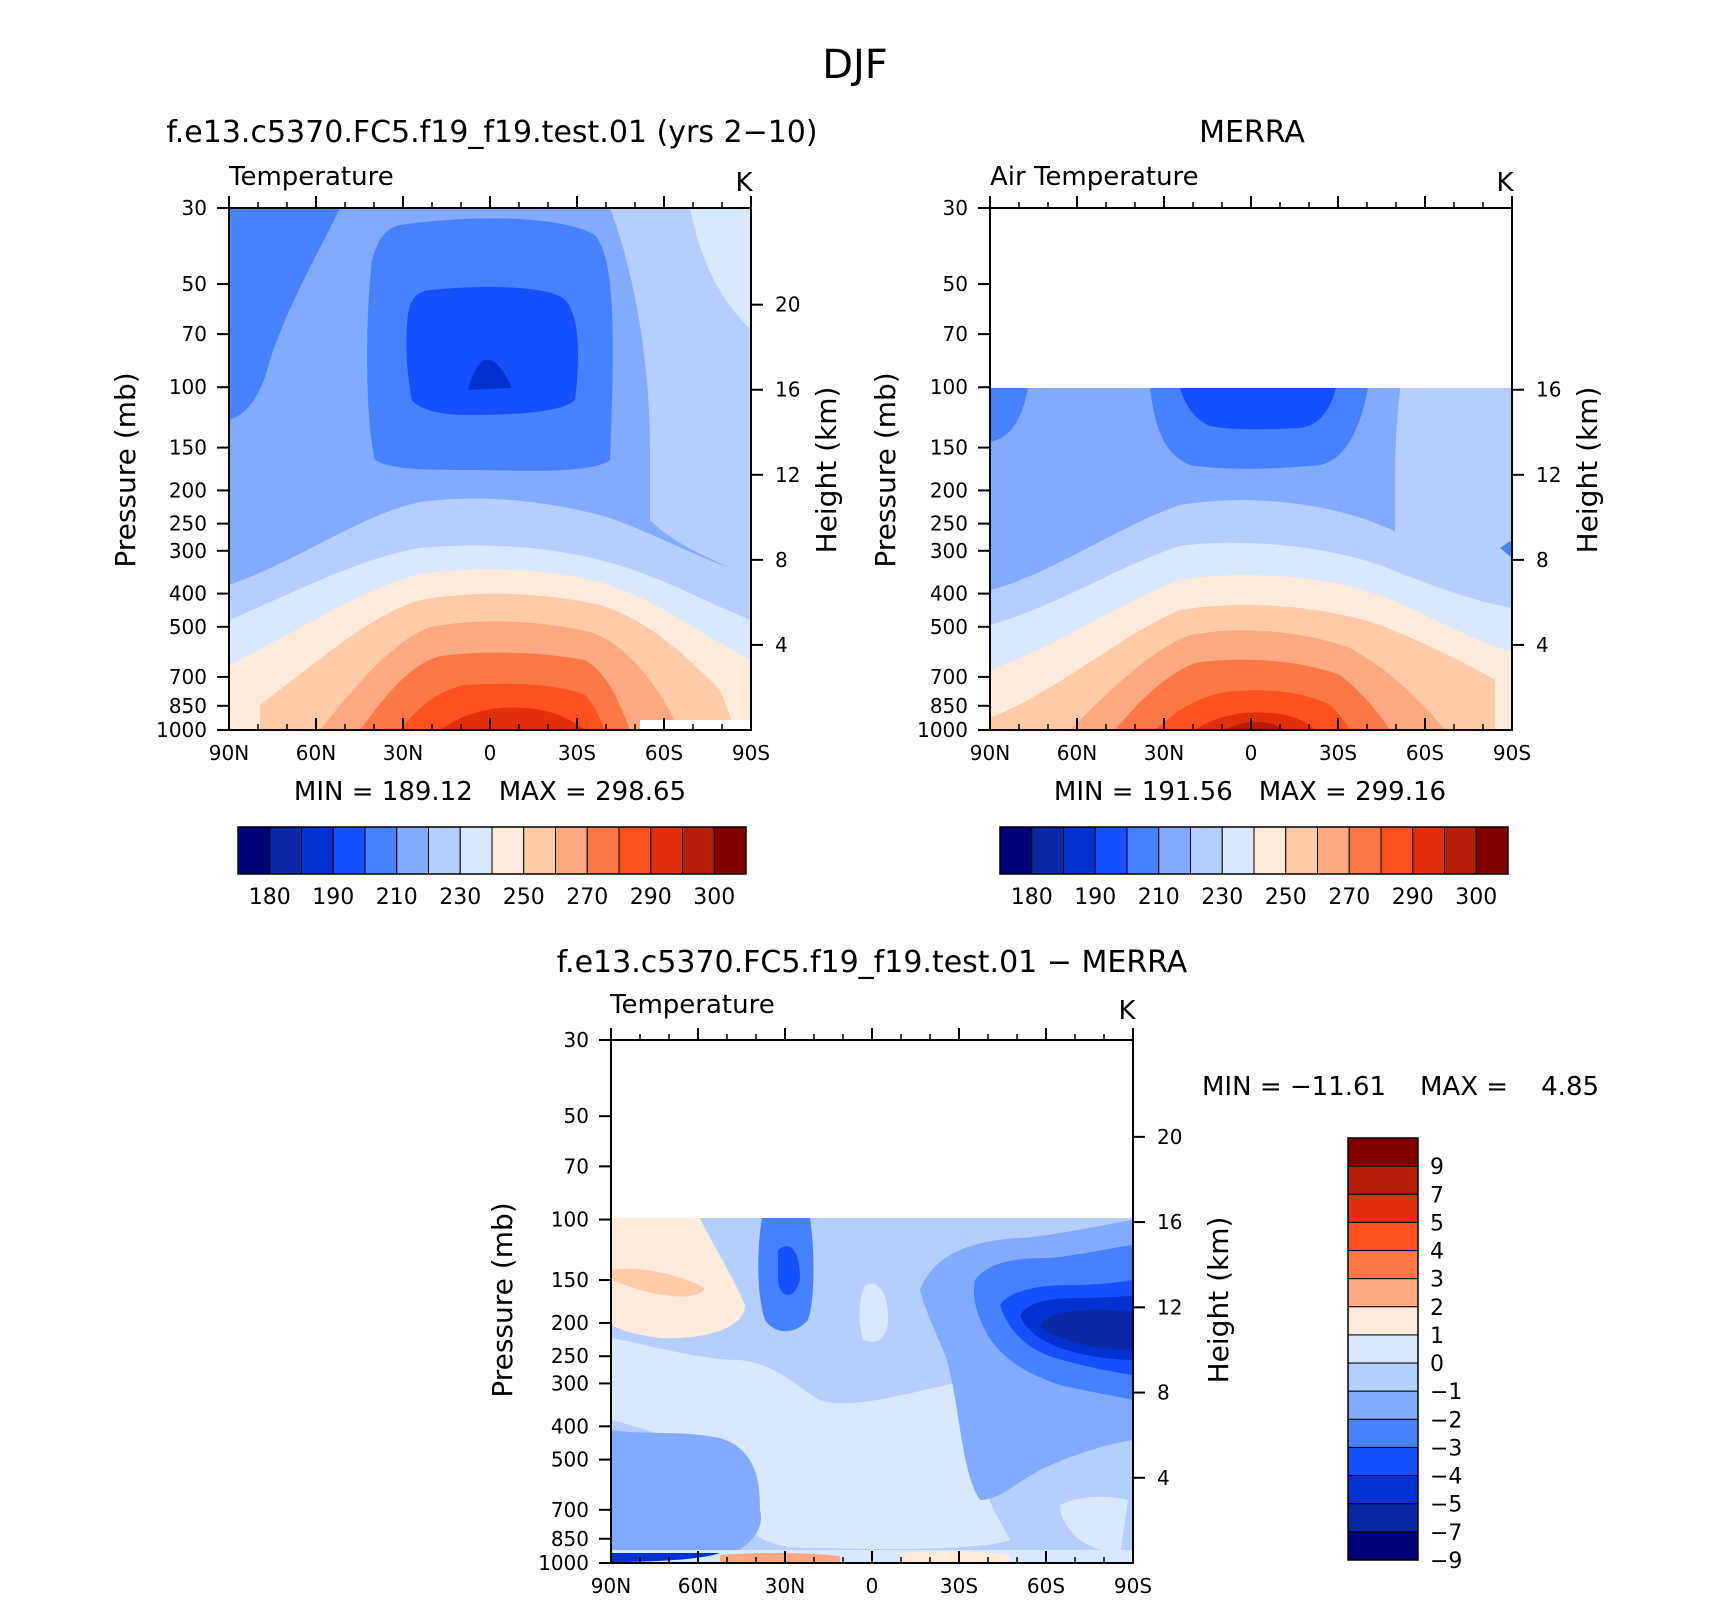  I want to click on panel-model-plot, so click(490, 469).